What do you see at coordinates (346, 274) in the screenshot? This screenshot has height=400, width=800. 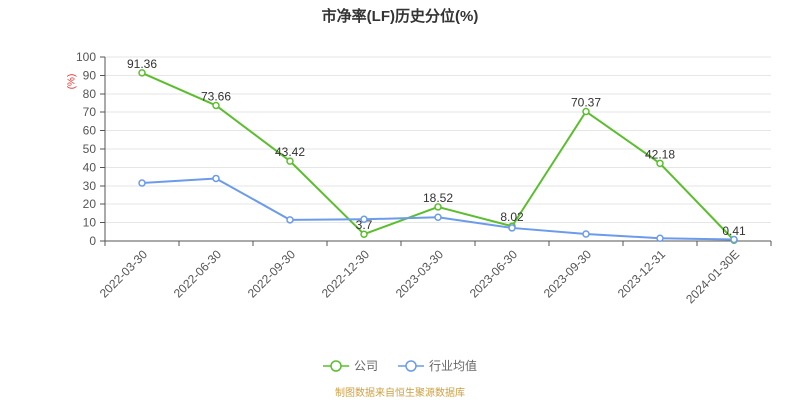 I see `x-axis-tick-label: 2022-12-30` at bounding box center [346, 274].